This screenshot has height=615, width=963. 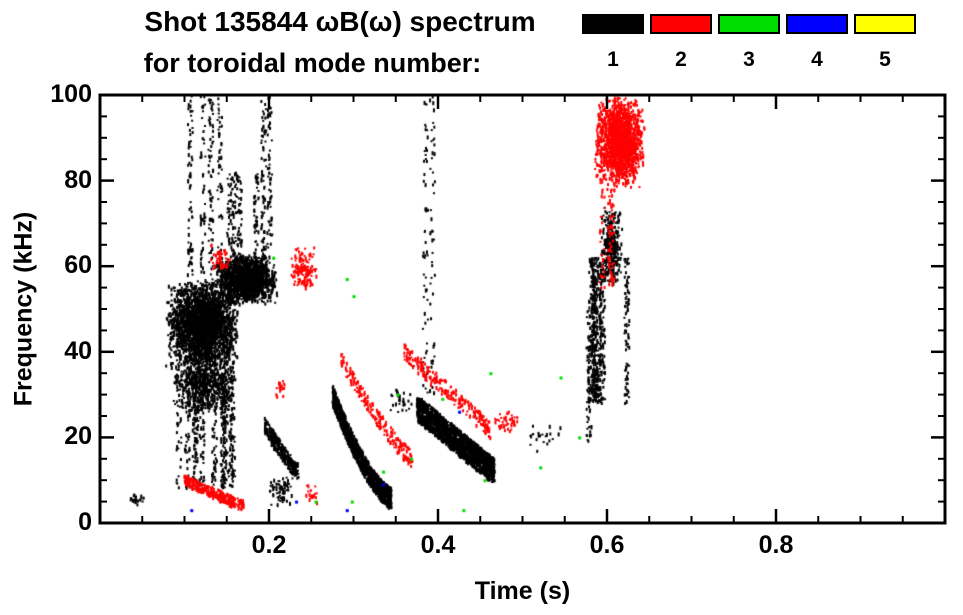 I want to click on legend-item-mode-3: 3, so click(x=749, y=43).